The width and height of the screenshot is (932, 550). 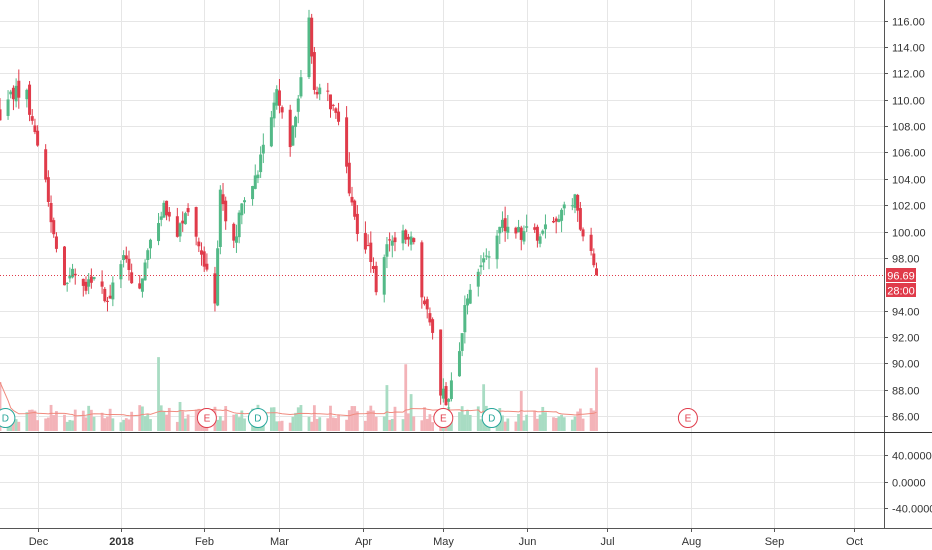 I want to click on dividend-marker: D, so click(x=257, y=418).